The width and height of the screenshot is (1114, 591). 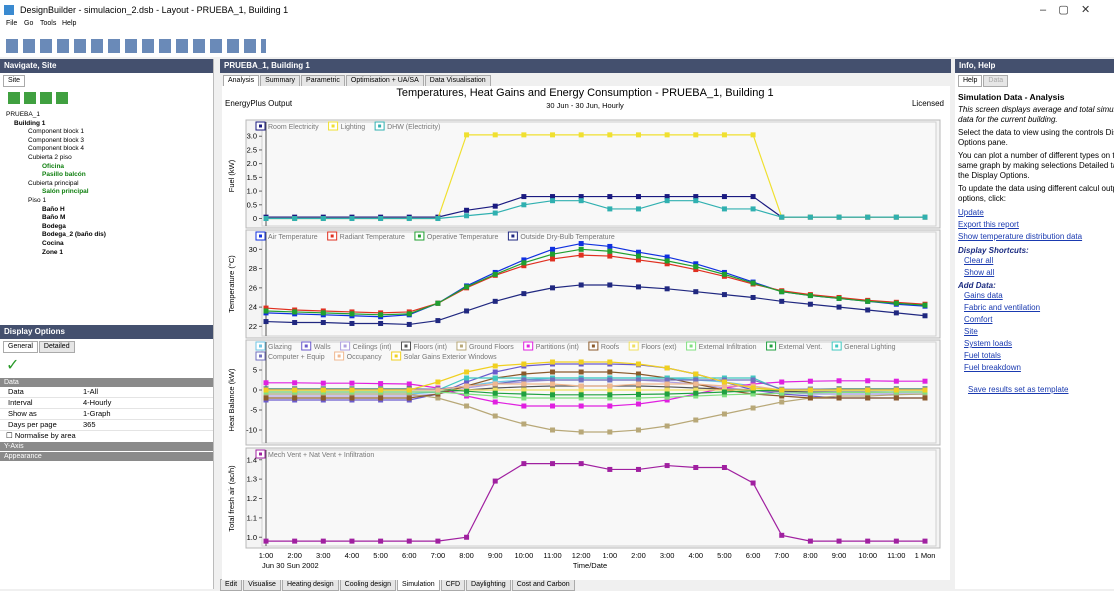 I want to click on tree-item: PRUEBA_1, so click(x=23, y=114).